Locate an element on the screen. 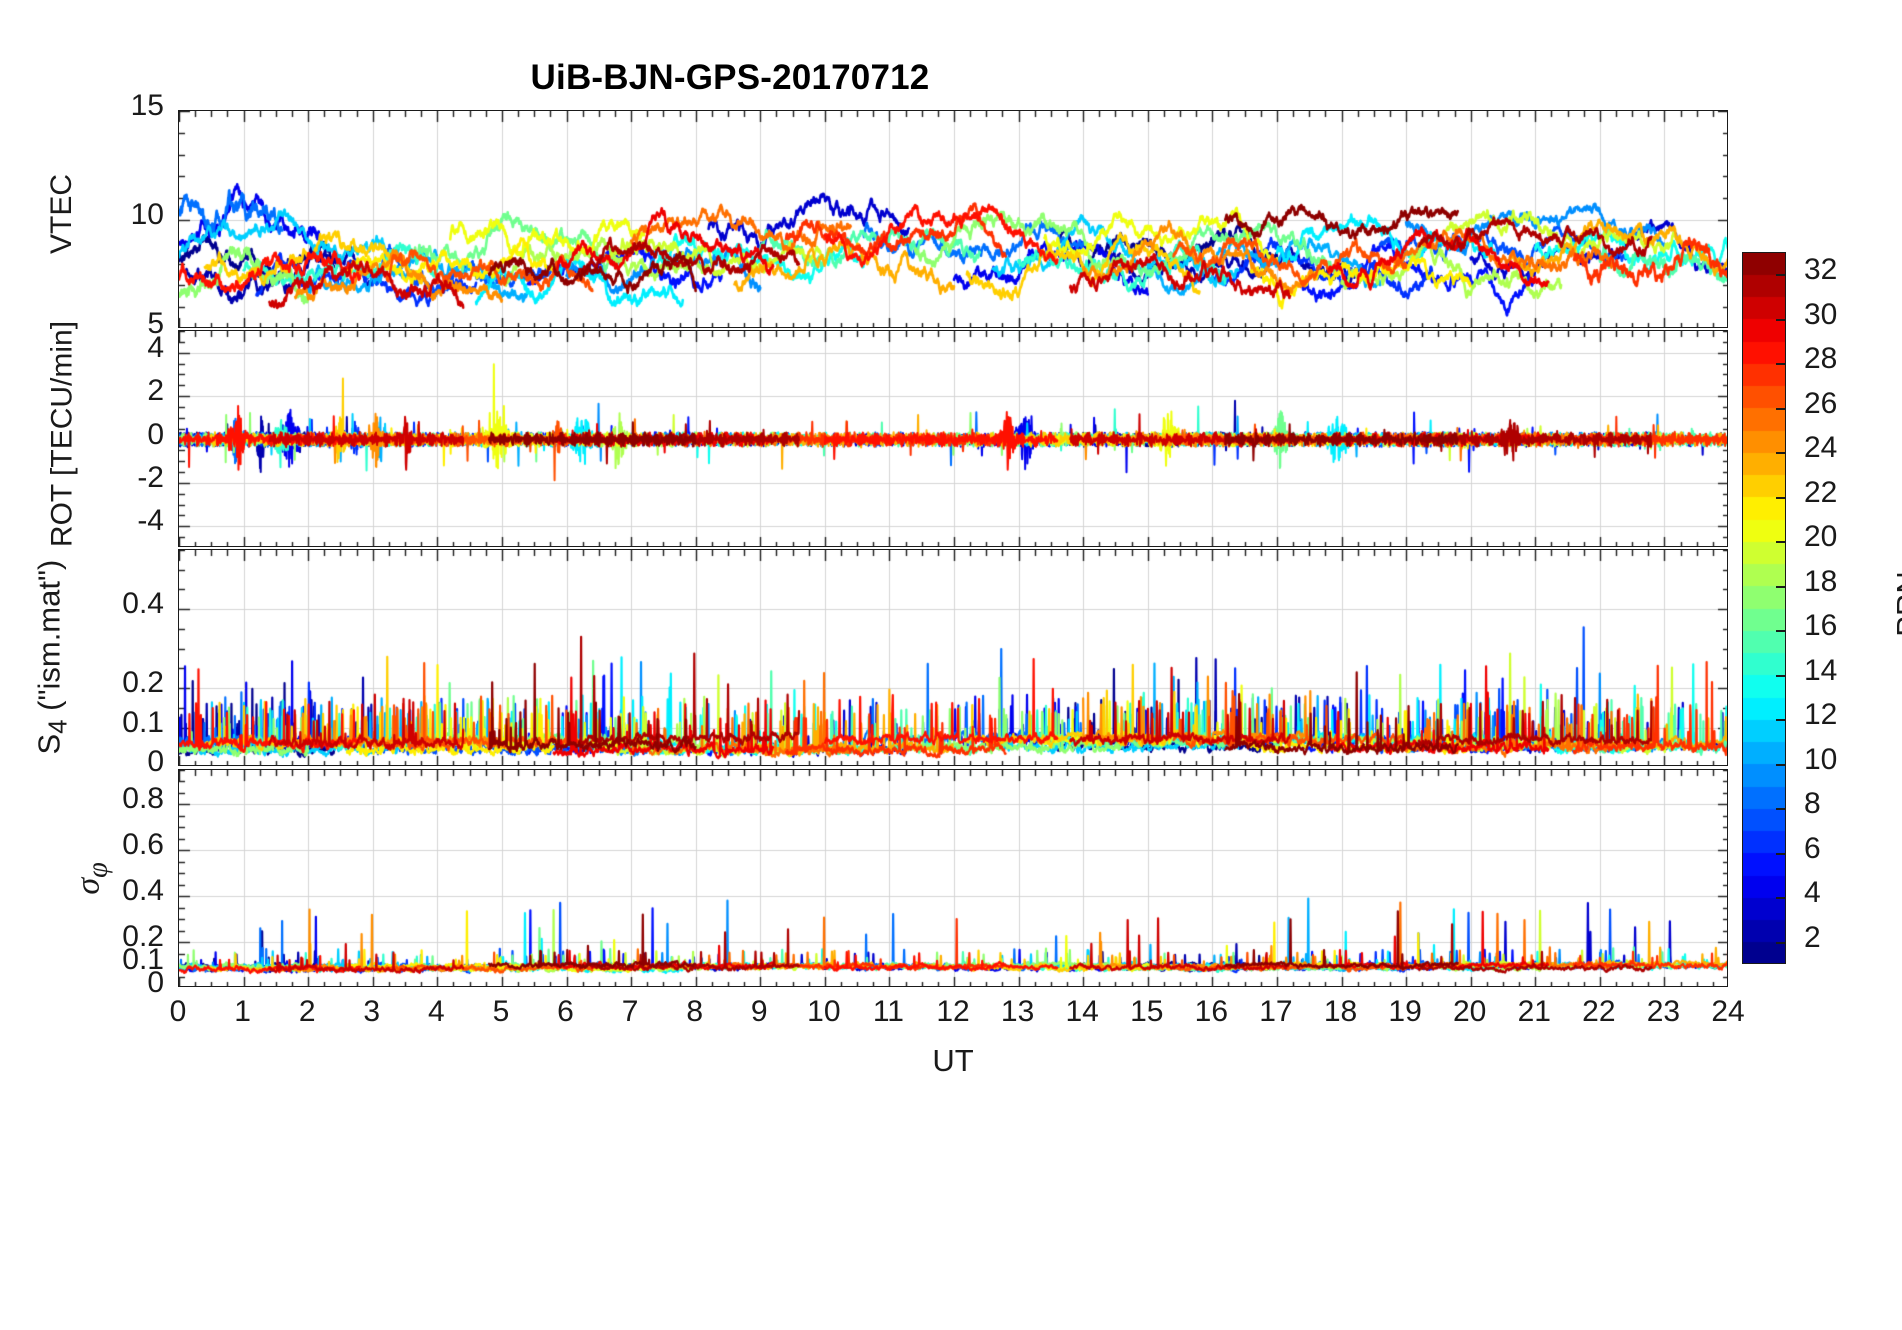 The image size is (1902, 1330). colorbar-tick-label: 24 is located at coordinates (1821, 448).